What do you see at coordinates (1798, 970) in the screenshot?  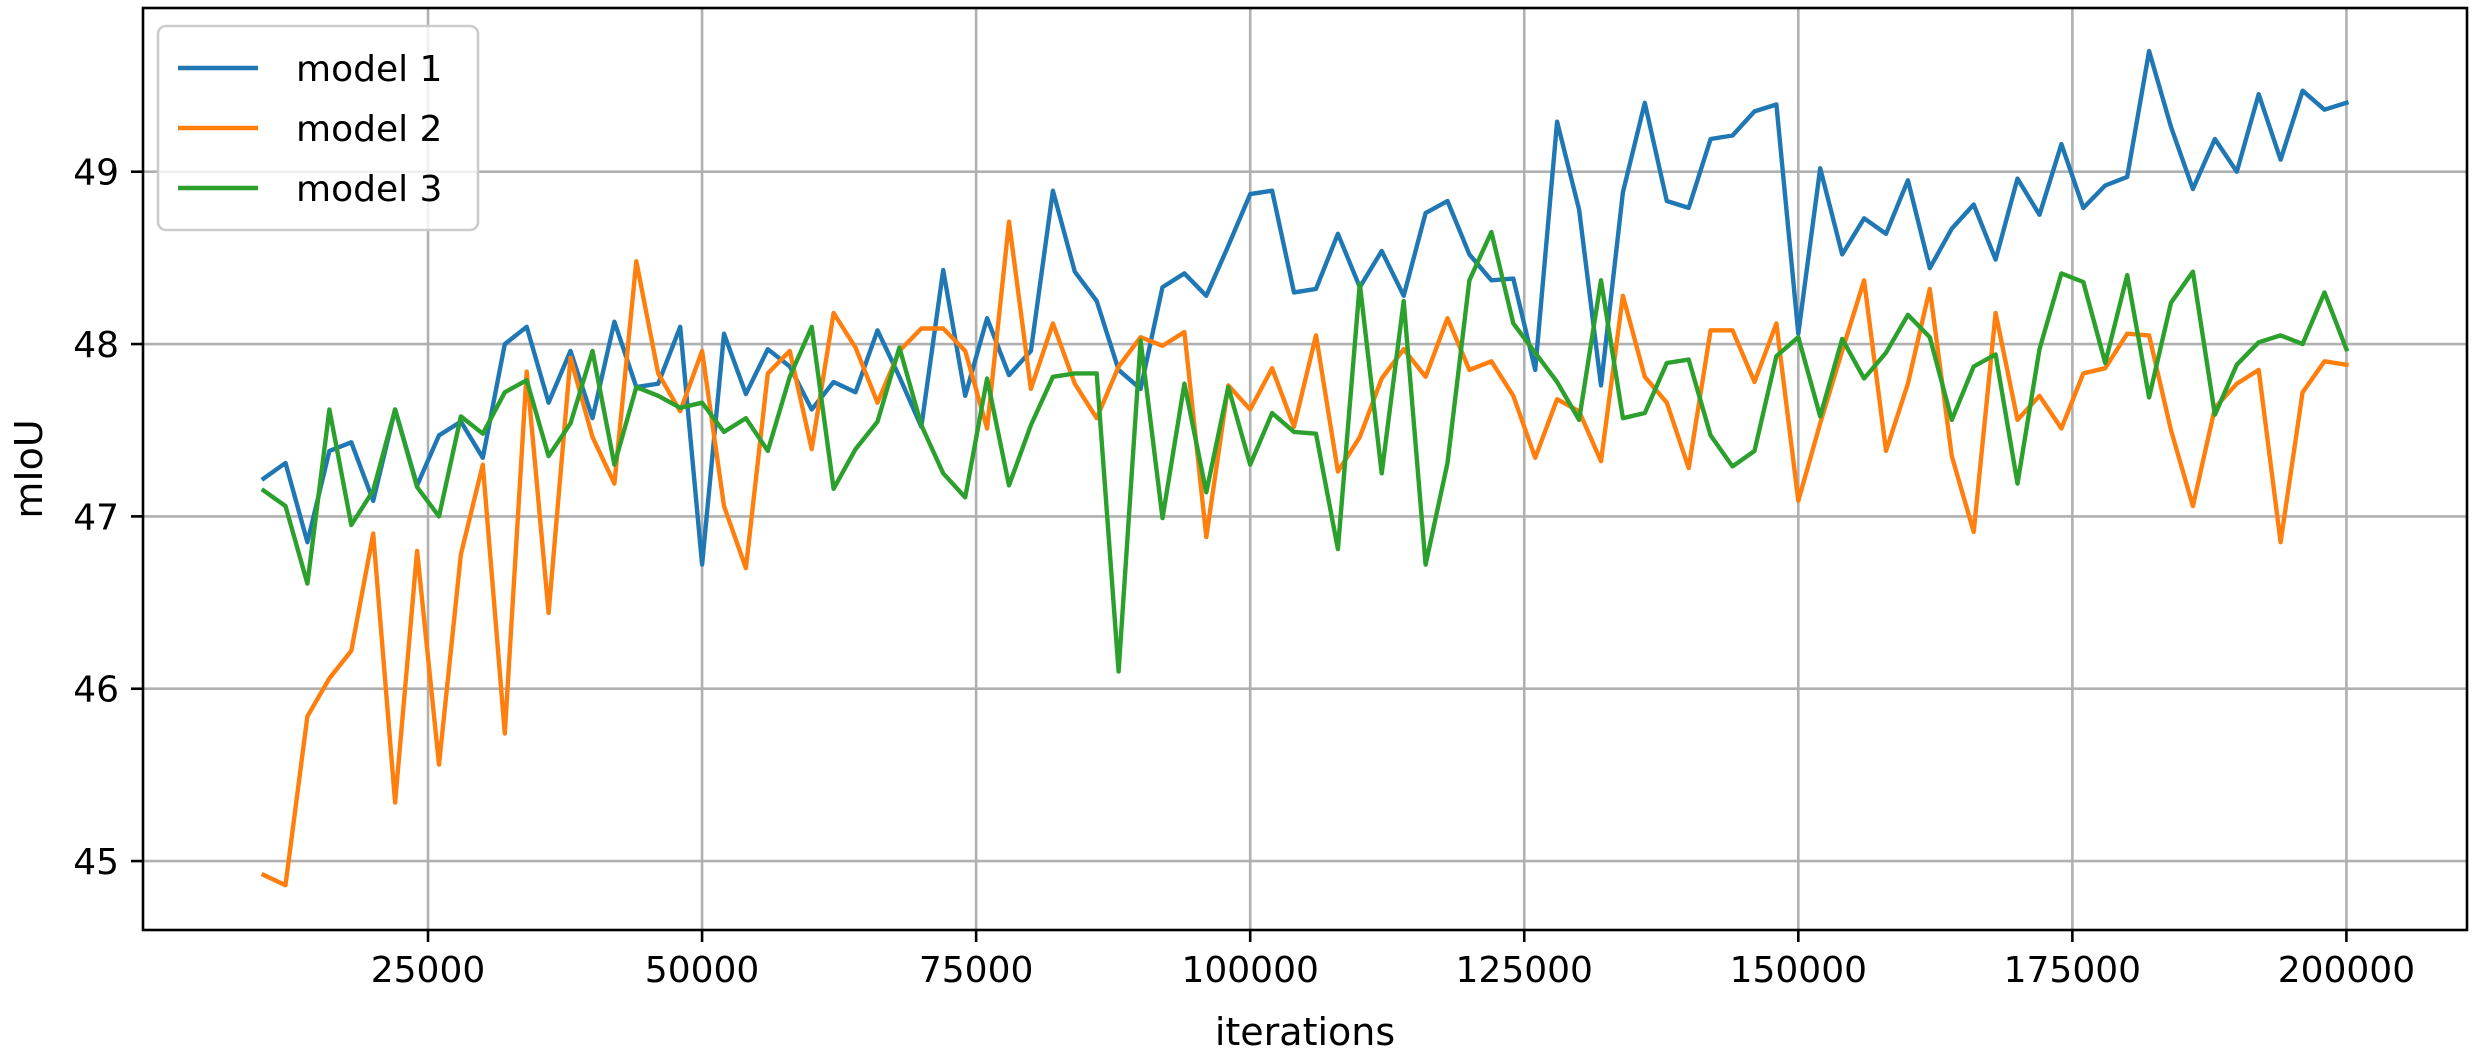 I see `x-tick-label: 150000` at bounding box center [1798, 970].